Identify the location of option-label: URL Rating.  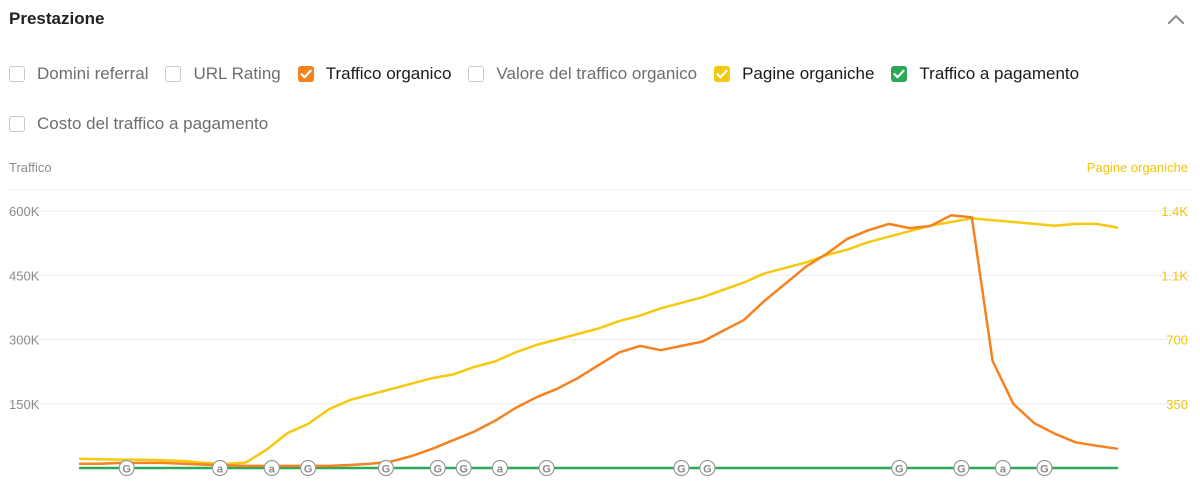
(237, 73).